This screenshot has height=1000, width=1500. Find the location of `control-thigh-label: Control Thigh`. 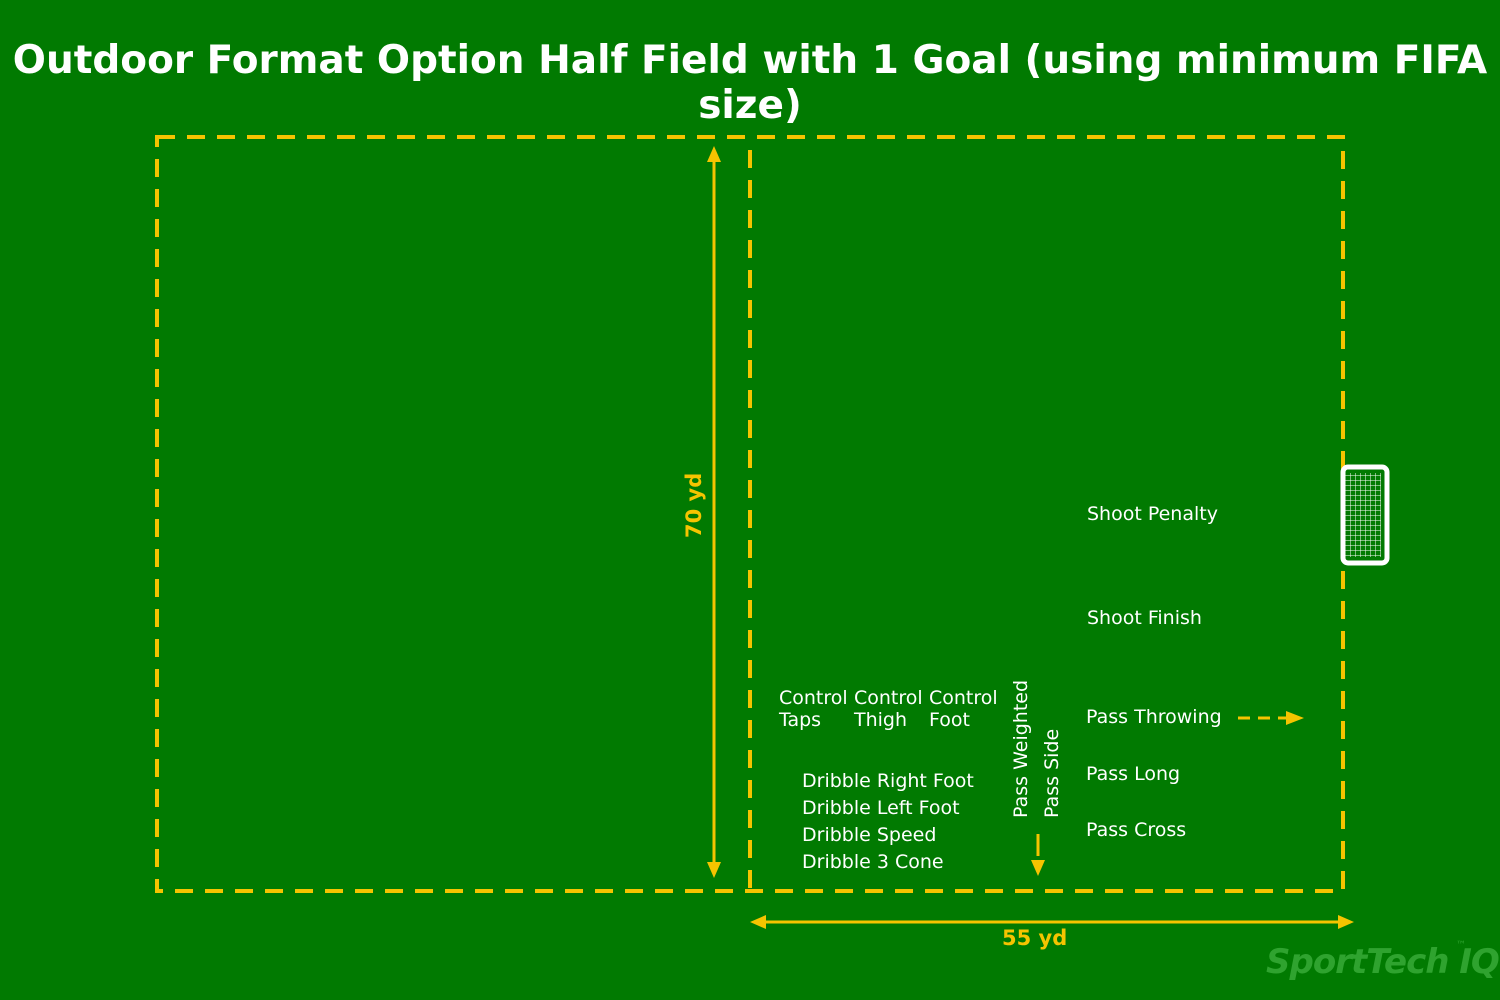

control-thigh-label: Control Thigh is located at coordinates (888, 709).